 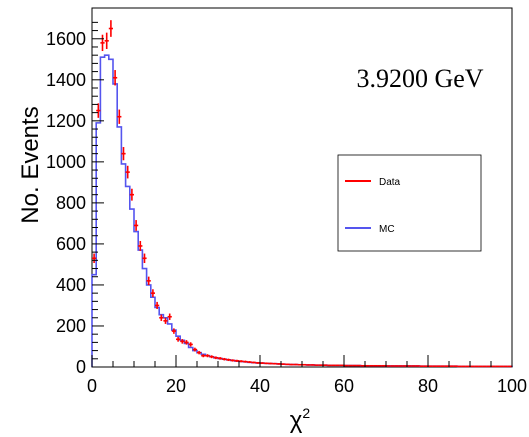 I want to click on x-tick-label: 100, so click(x=512, y=386).